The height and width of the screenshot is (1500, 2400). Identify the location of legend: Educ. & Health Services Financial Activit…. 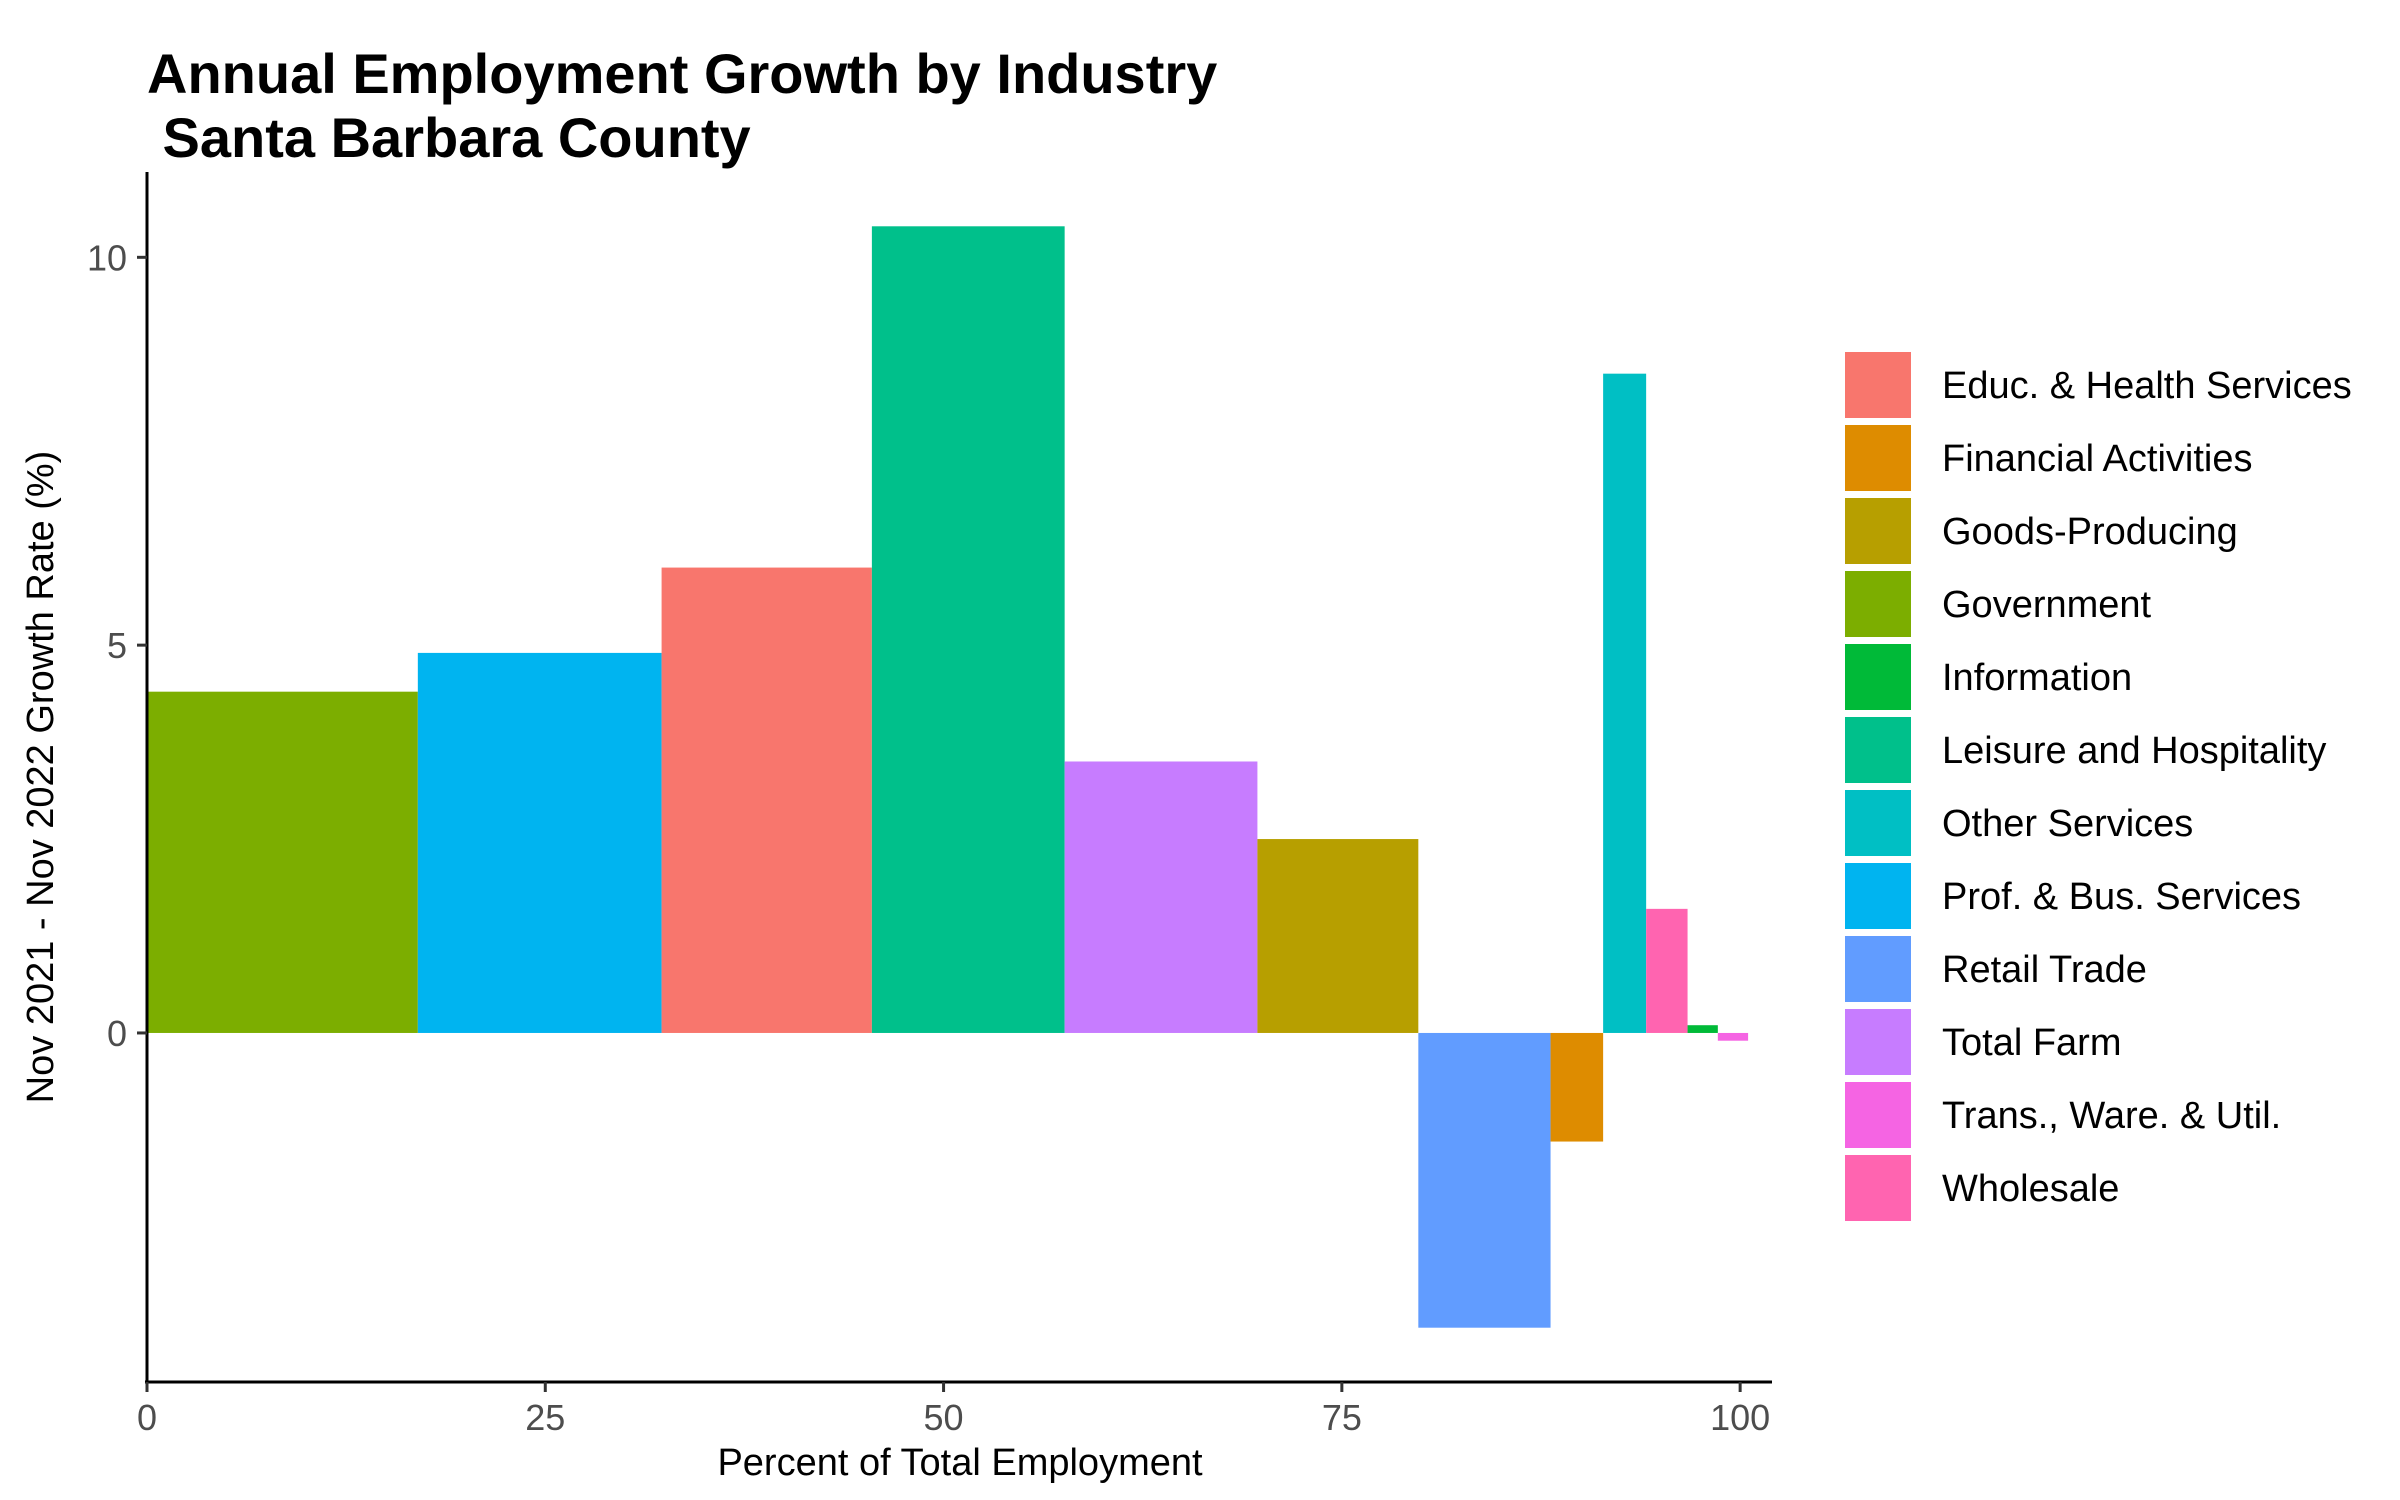
(2098, 786).